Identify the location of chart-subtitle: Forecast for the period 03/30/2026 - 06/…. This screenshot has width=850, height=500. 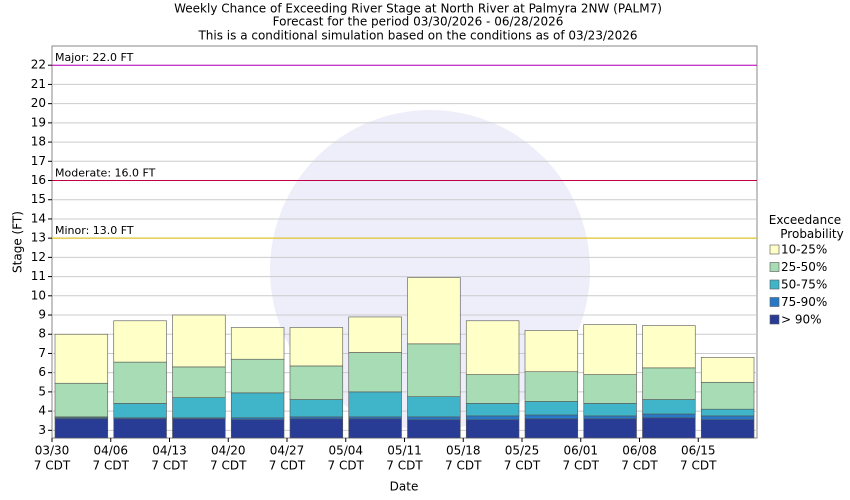
(418, 22).